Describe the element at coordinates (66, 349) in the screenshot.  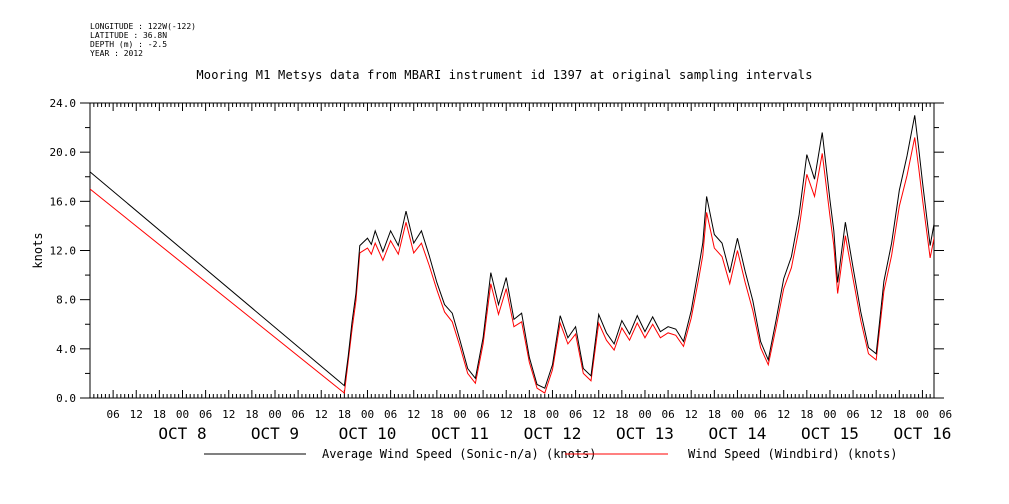
I see `y-tick-label: 4.0` at that location.